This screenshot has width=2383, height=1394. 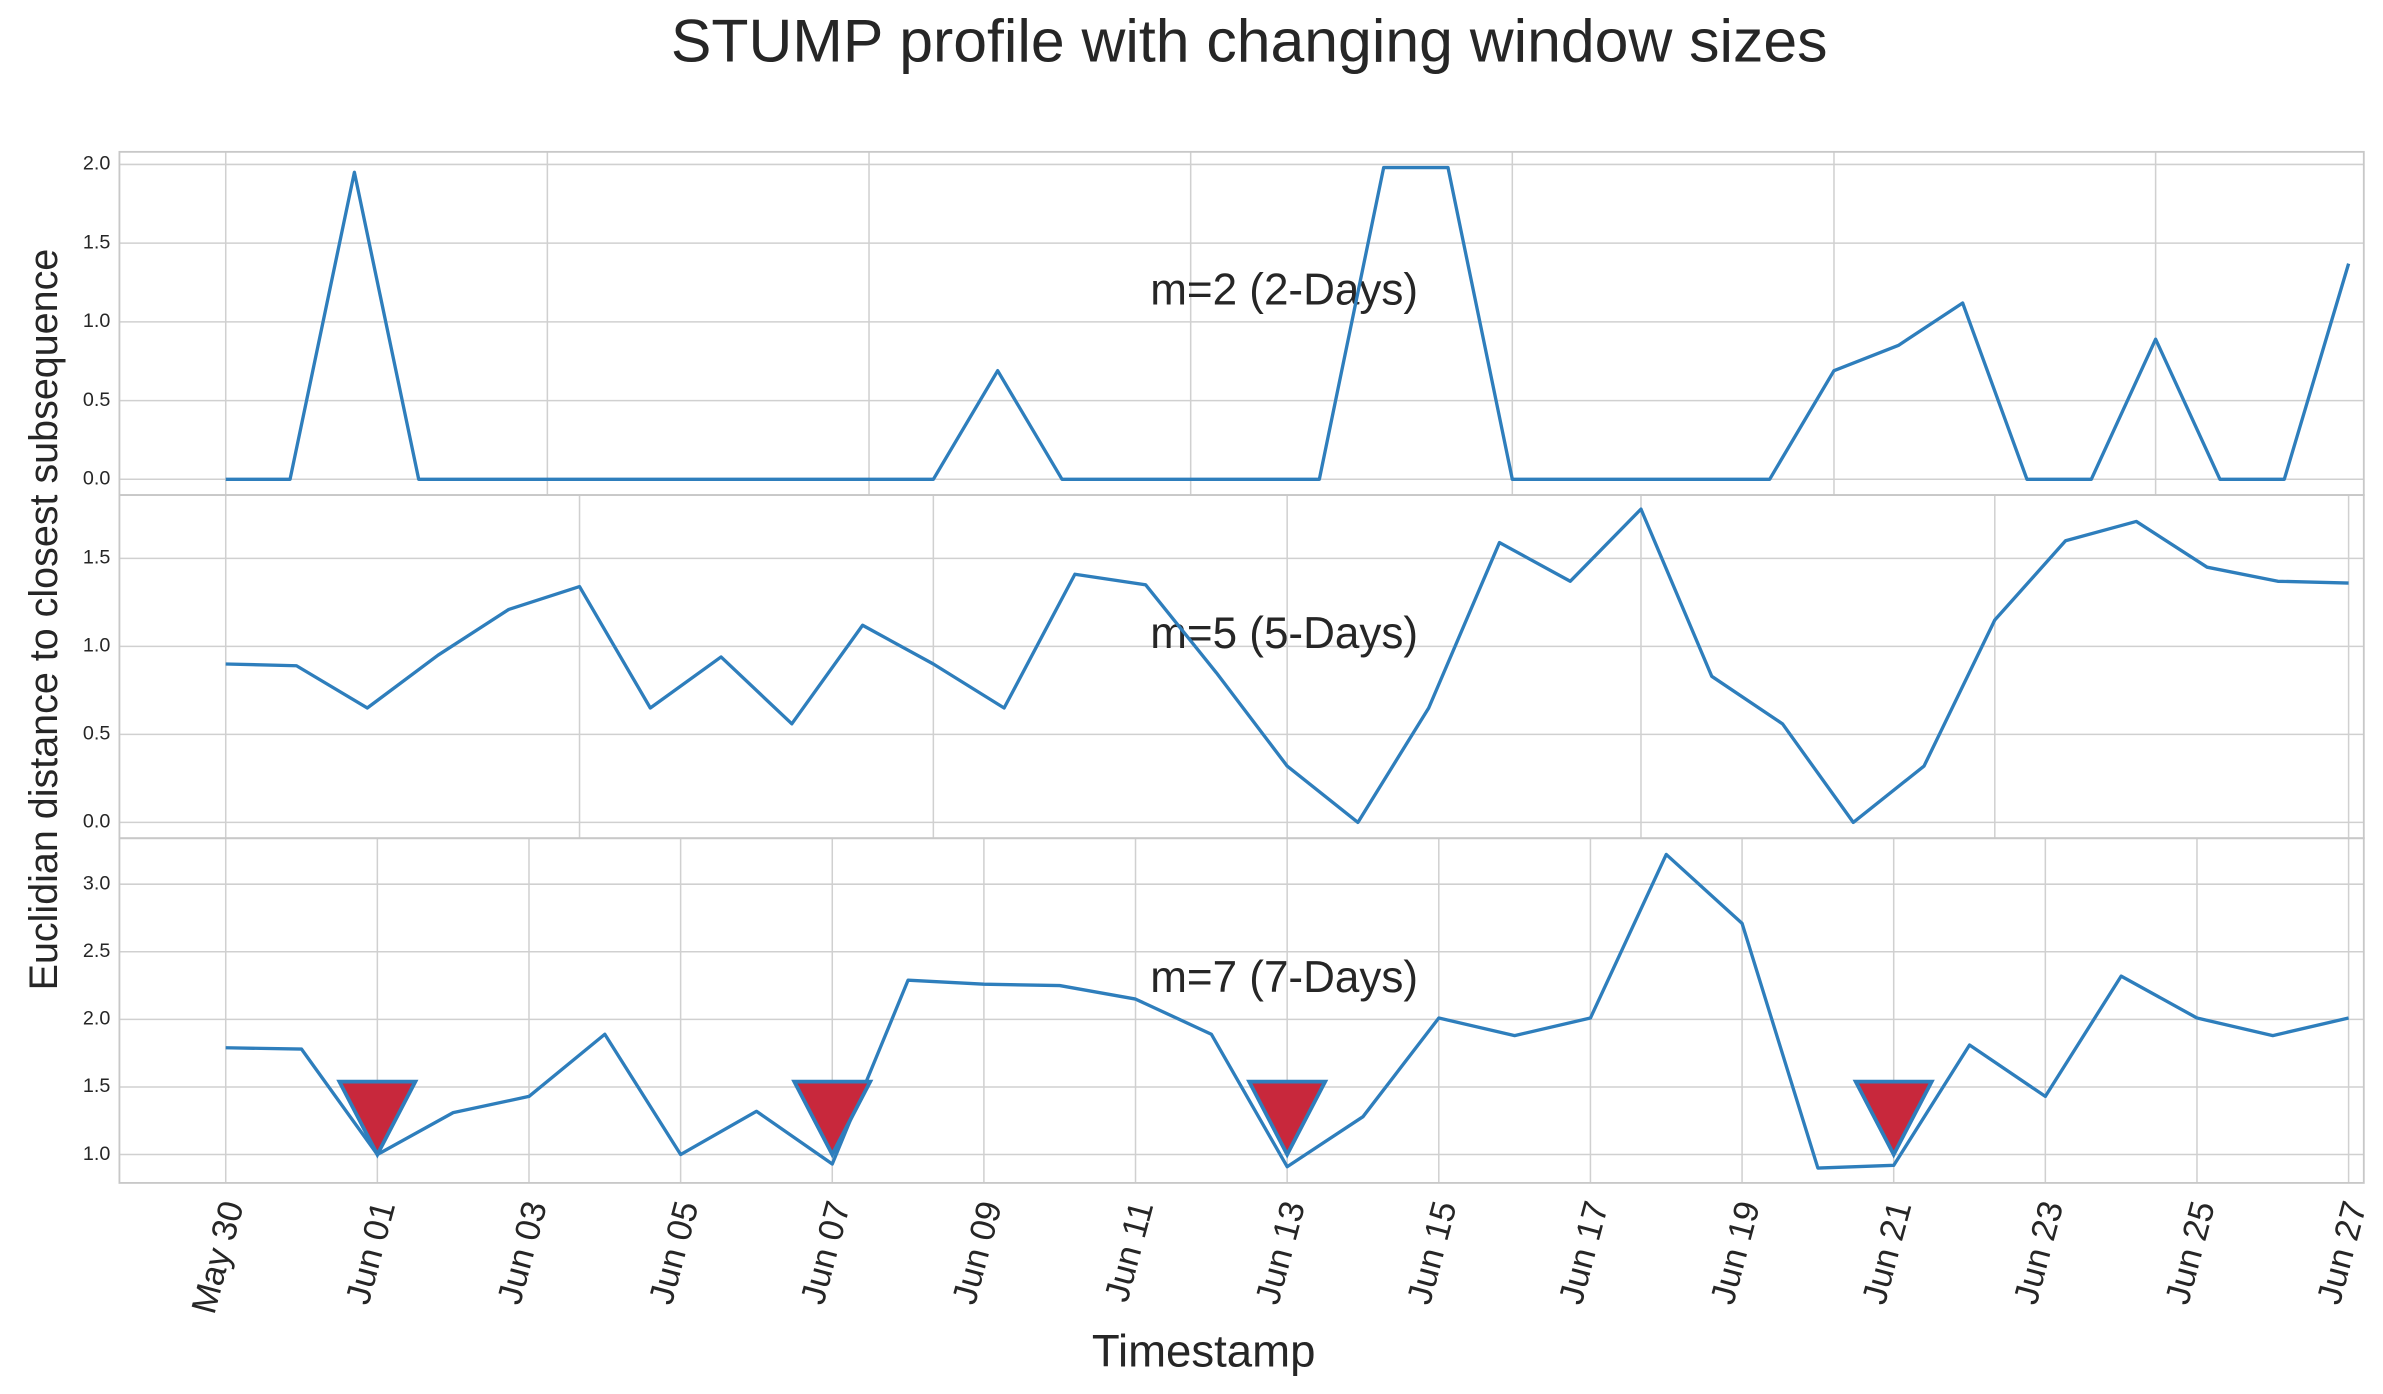 I want to click on annotation: m=5 (5-Days), so click(x=1284, y=633).